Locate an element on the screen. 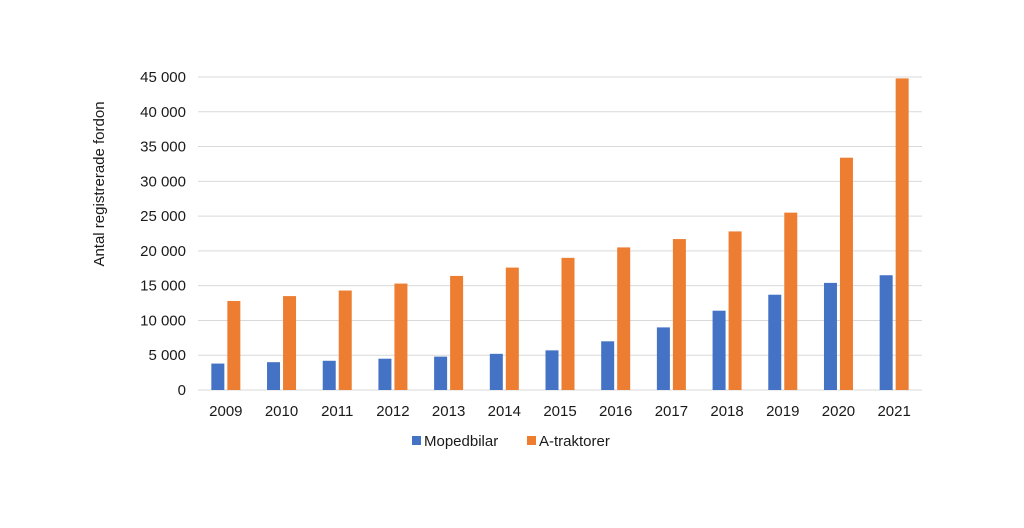  x-tick-label: 2020 is located at coordinates (838, 411).